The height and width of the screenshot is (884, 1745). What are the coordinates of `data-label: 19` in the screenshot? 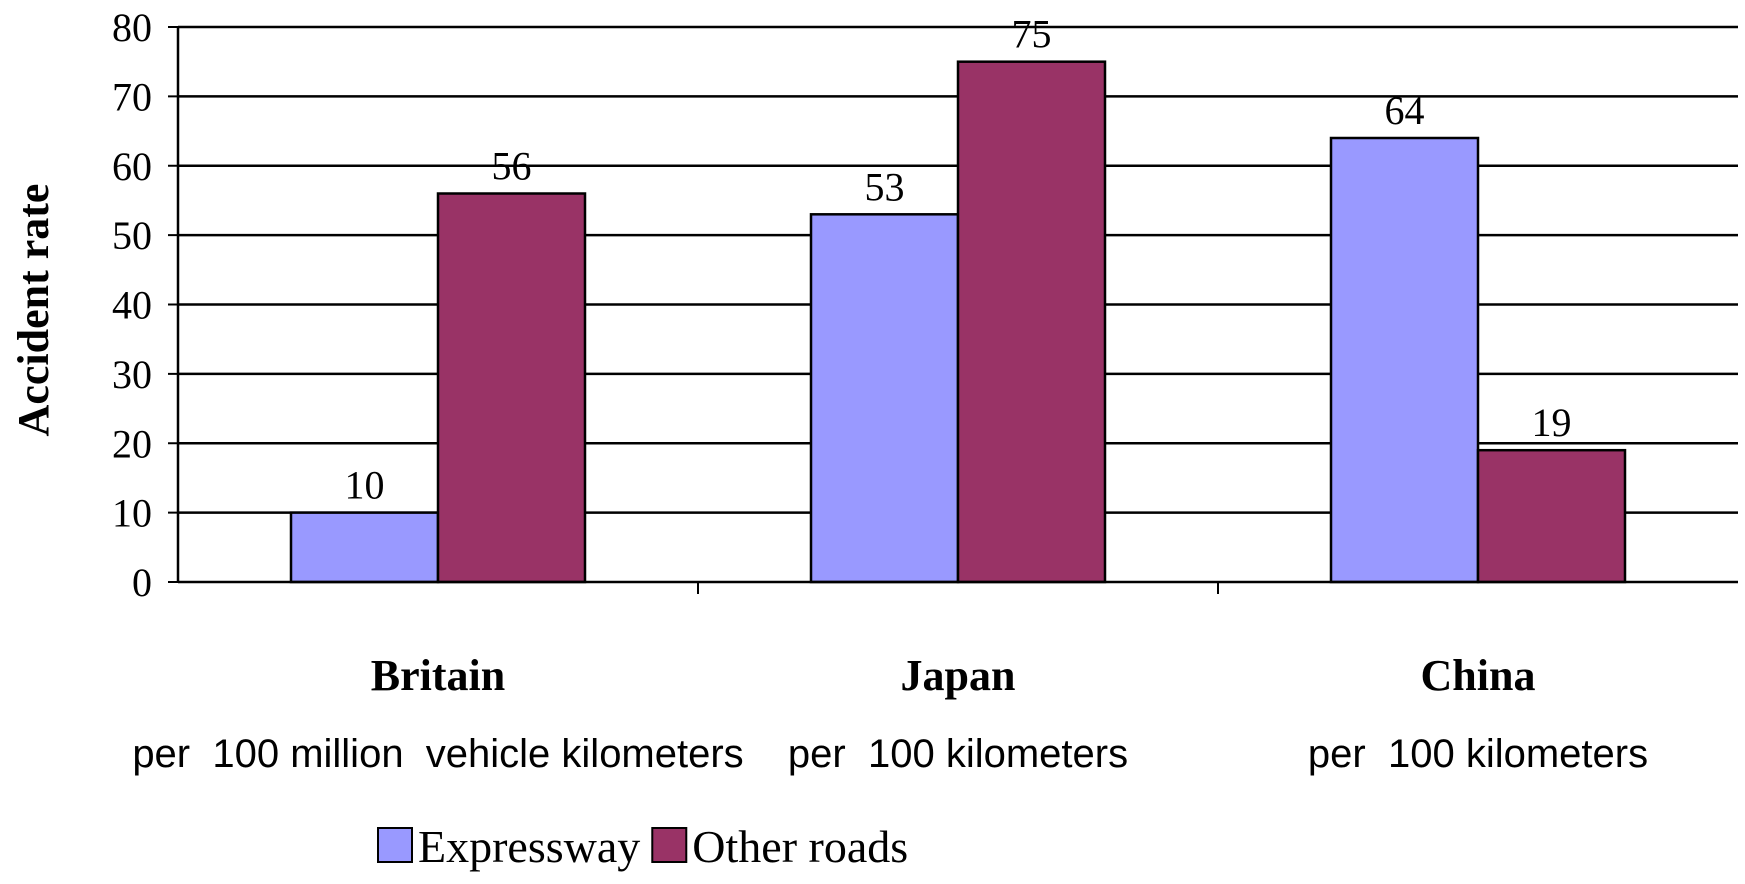 It's located at (1552, 422).